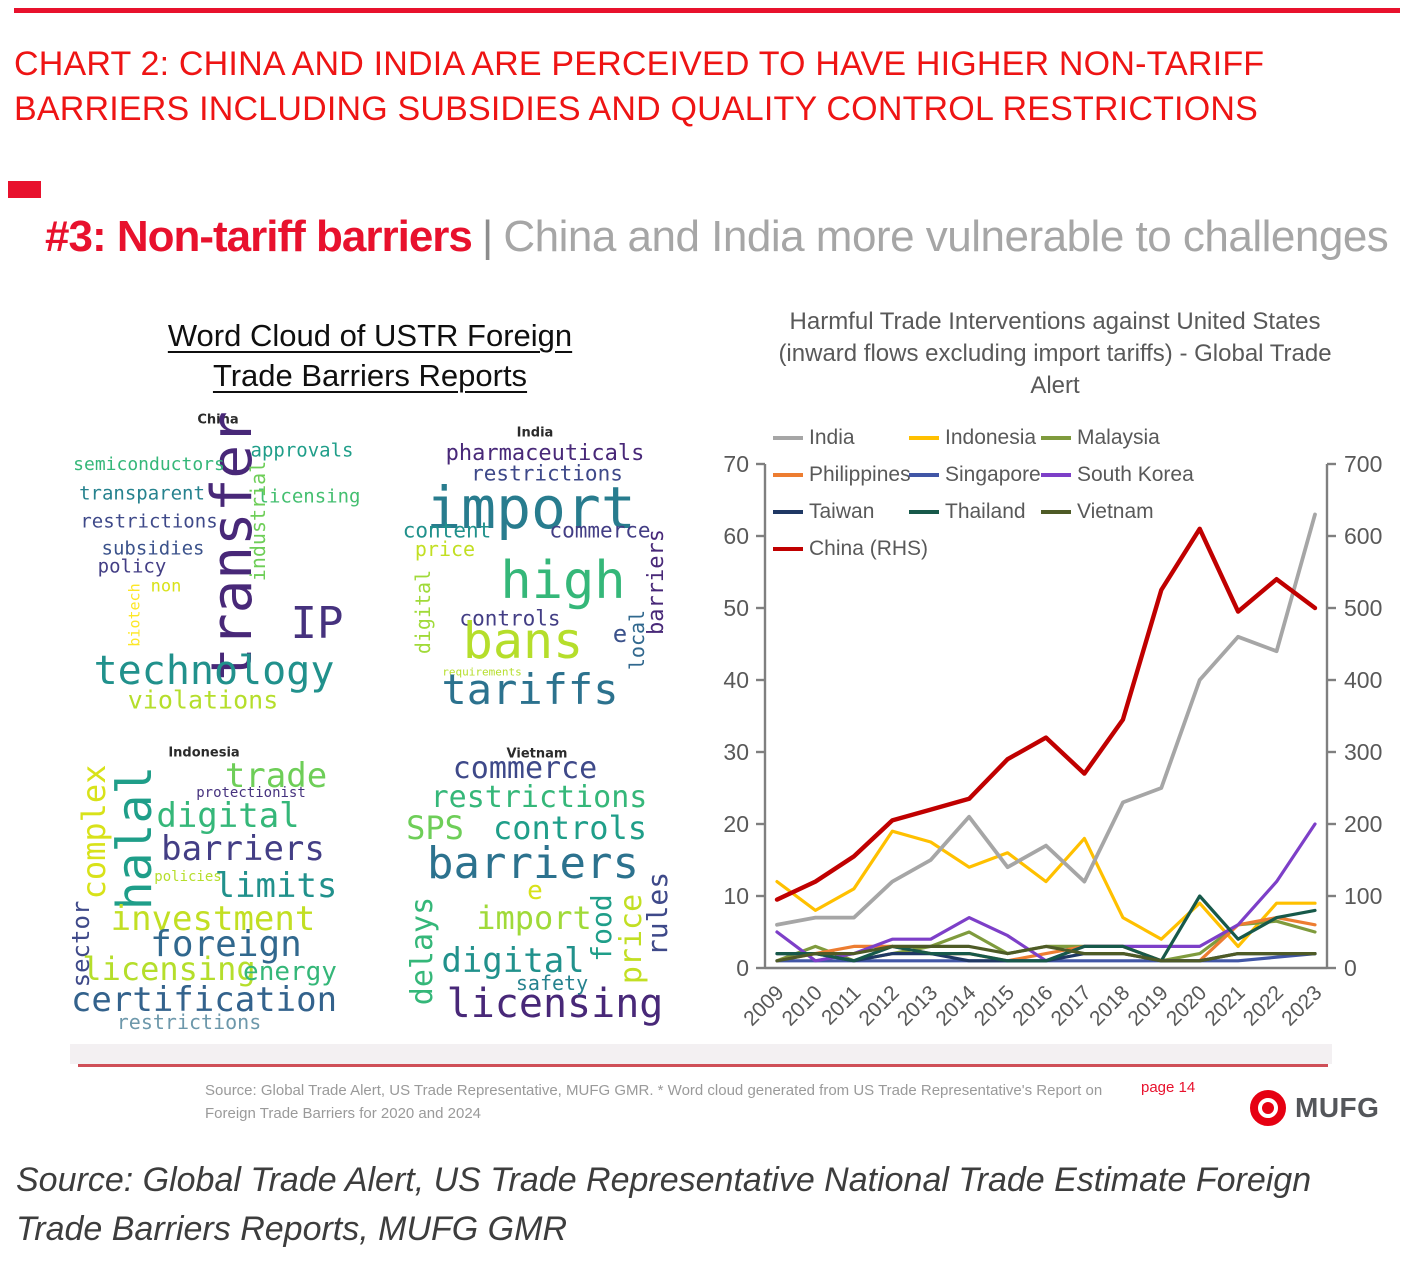  What do you see at coordinates (1118, 437) in the screenshot?
I see `legend-label: Malaysia` at bounding box center [1118, 437].